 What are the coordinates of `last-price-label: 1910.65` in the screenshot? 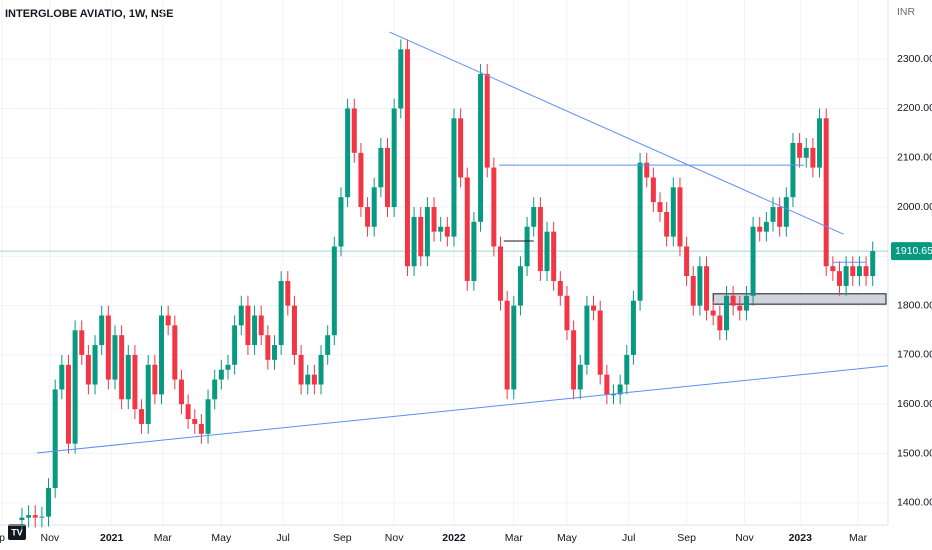 It's located at (913, 251).